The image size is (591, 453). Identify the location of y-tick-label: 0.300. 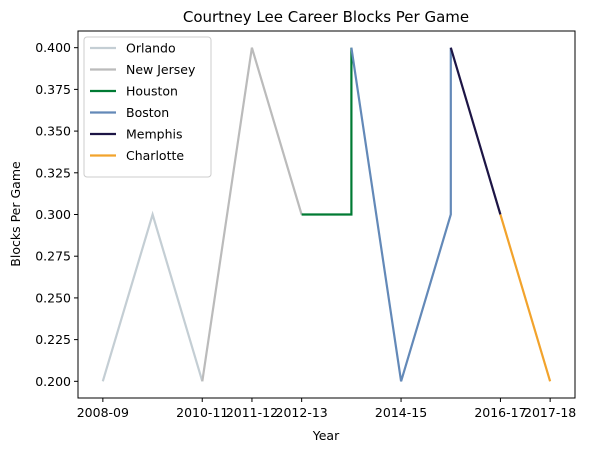
(53, 214).